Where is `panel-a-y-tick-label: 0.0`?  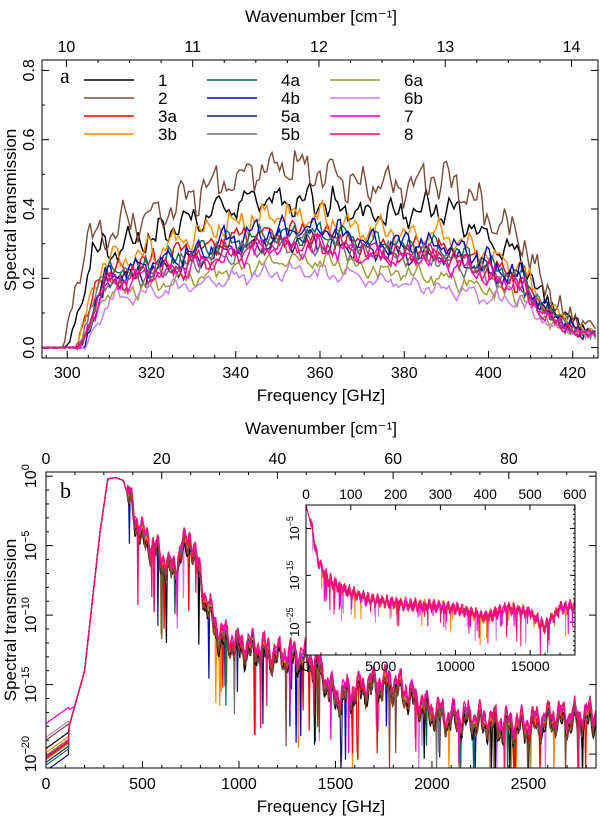
panel-a-y-tick-label: 0.0 is located at coordinates (29, 347).